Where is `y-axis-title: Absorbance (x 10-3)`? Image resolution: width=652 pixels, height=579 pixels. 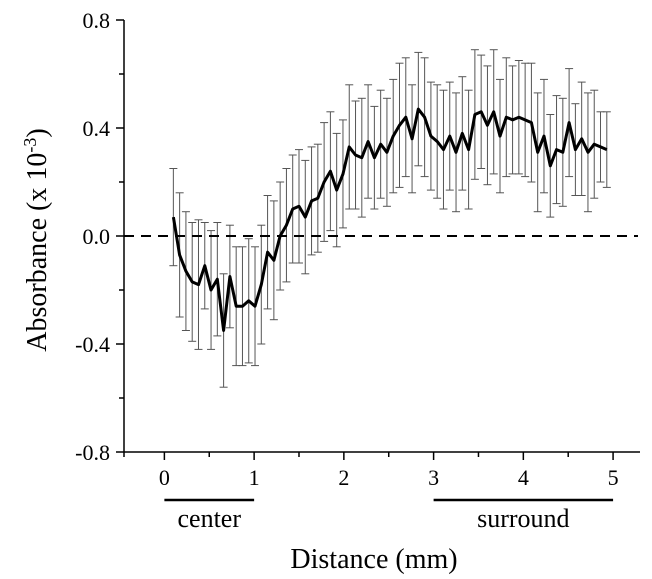 y-axis-title: Absorbance (x 10-3) is located at coordinates (36, 239).